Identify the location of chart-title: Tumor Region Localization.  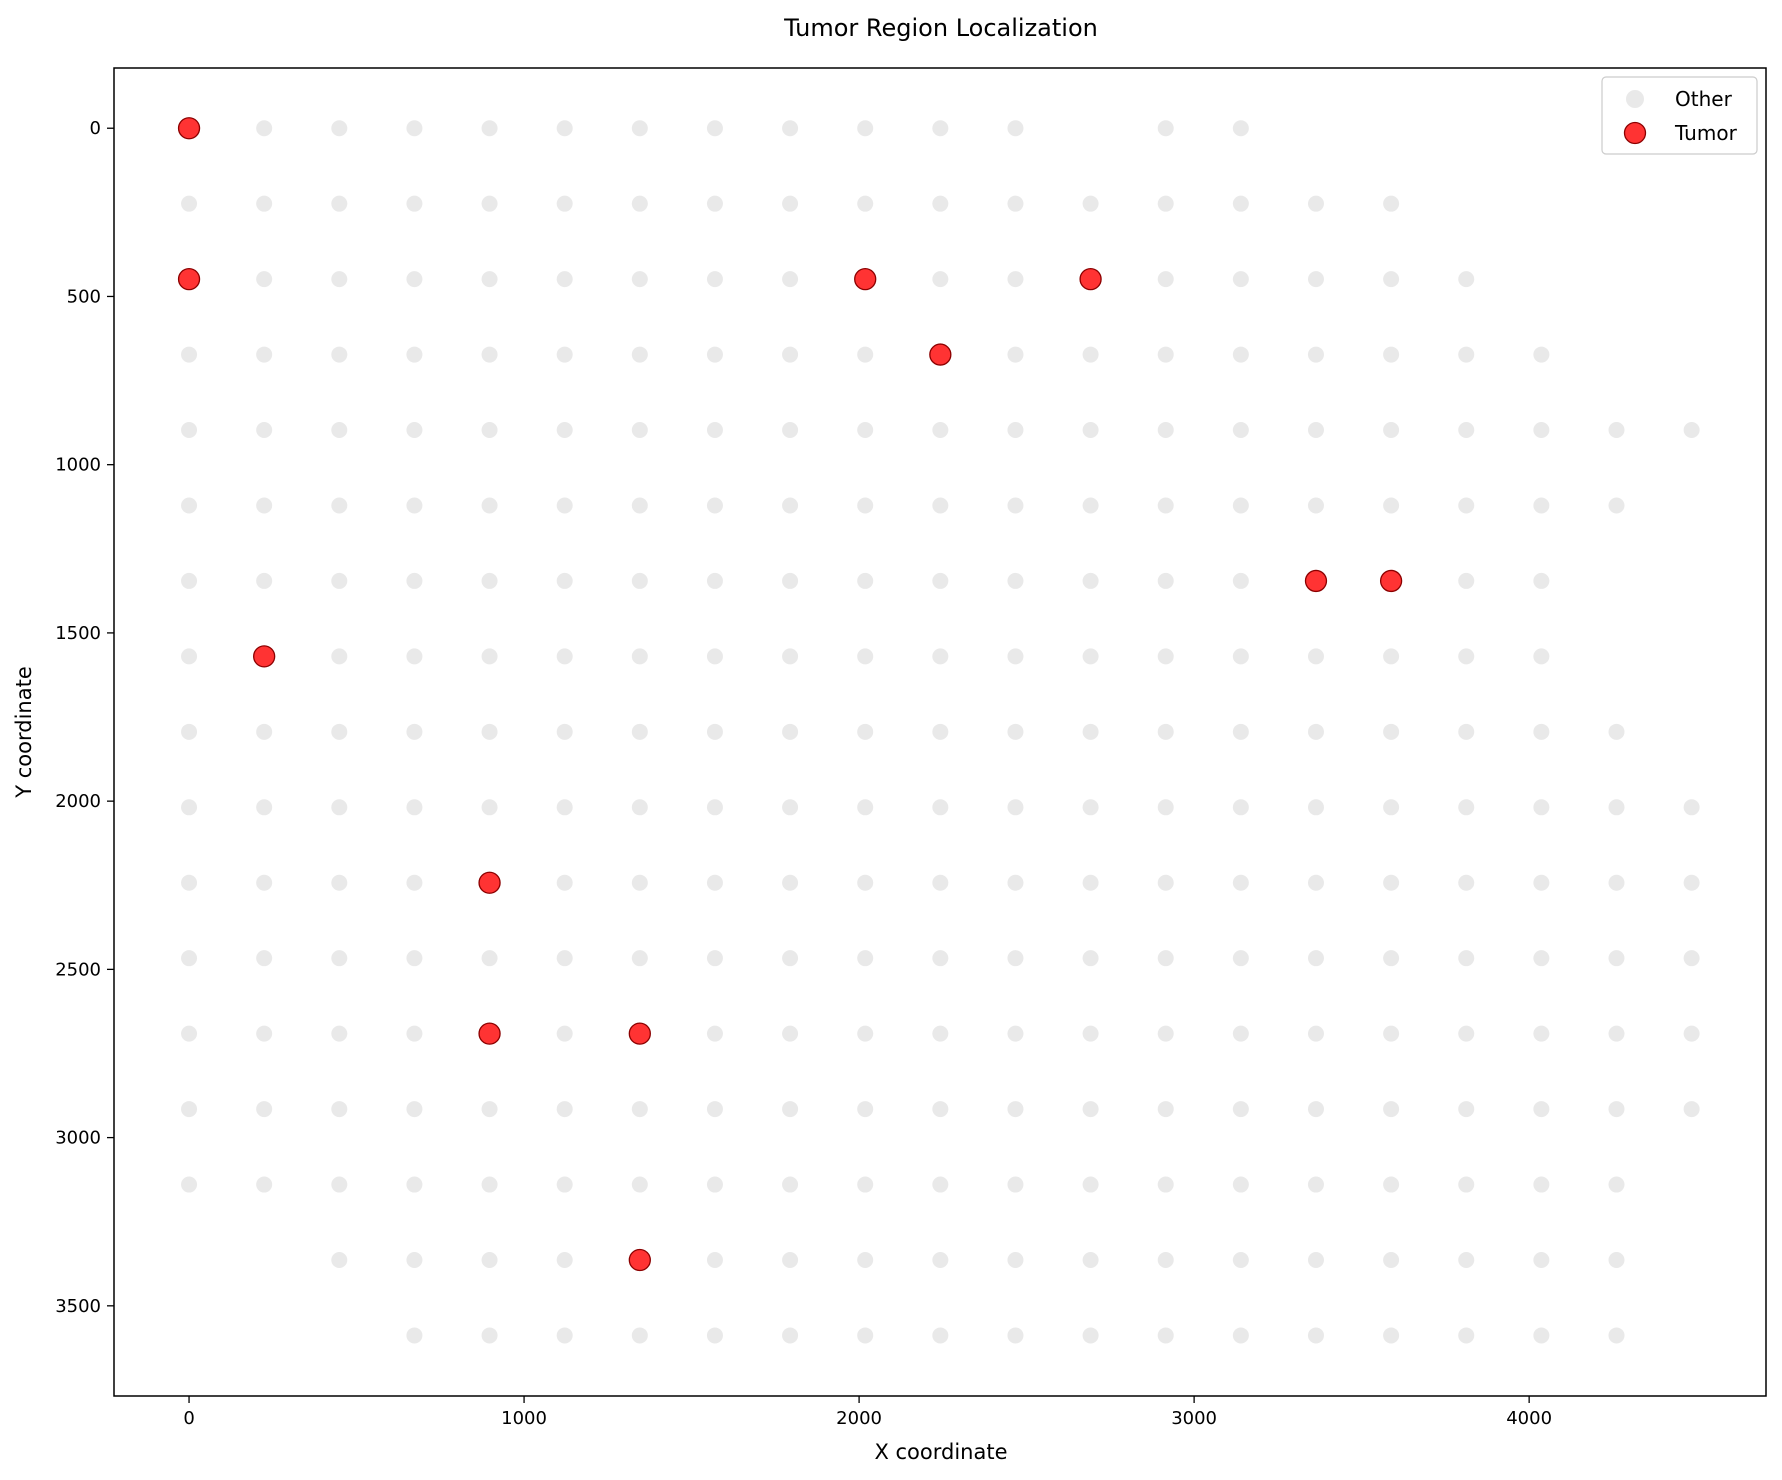
(940, 28).